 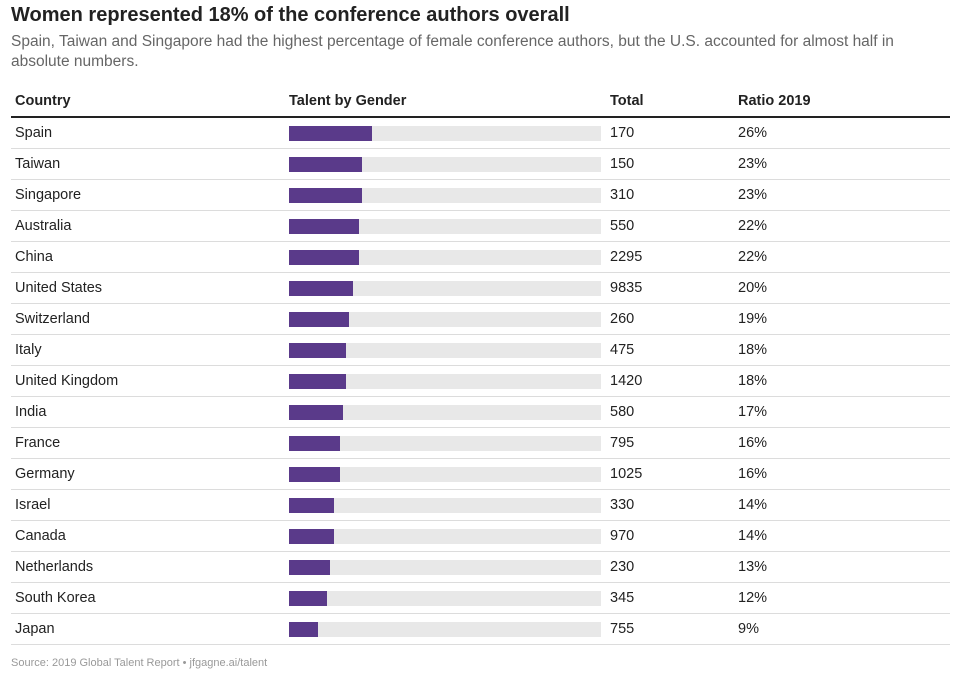 I want to click on table-row: Germany 1025 16%, so click(x=480, y=474).